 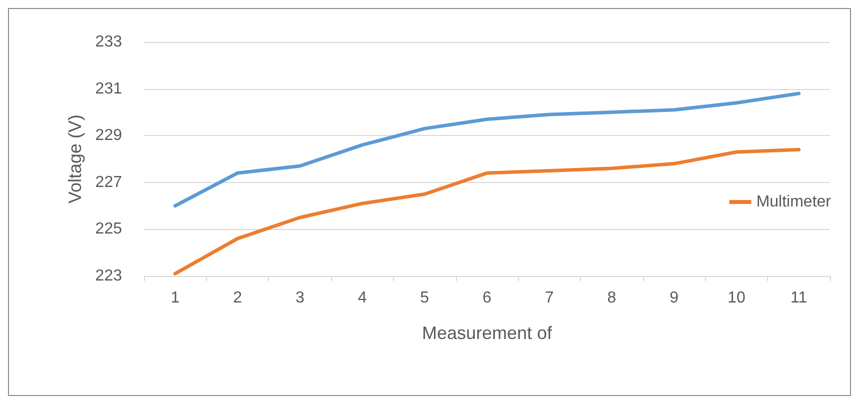 What do you see at coordinates (794, 202) in the screenshot?
I see `legend-label: Multimeter` at bounding box center [794, 202].